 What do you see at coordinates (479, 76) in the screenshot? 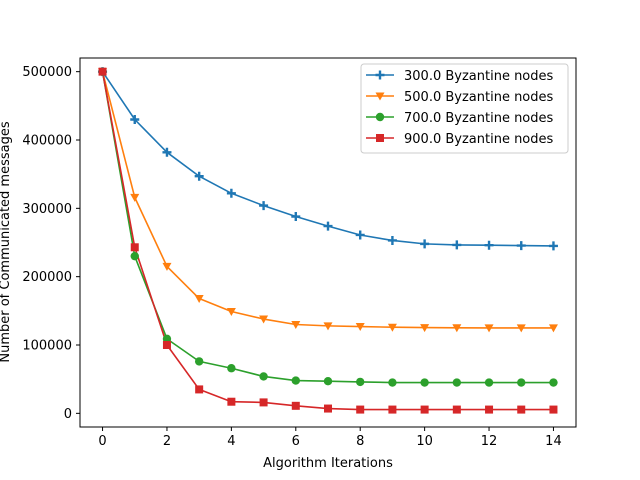
I see `legend-label-1: 300.0 Byzantine nodes` at bounding box center [479, 76].